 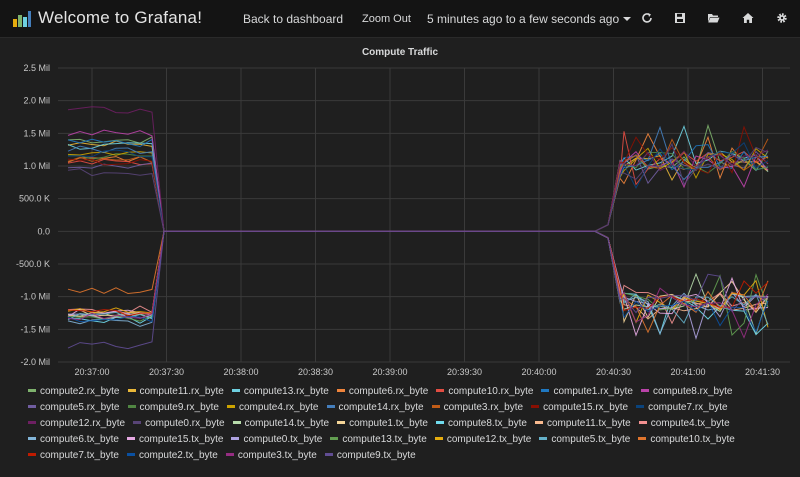 I want to click on legend-item: compute1.tx_byte, so click(x=382, y=424).